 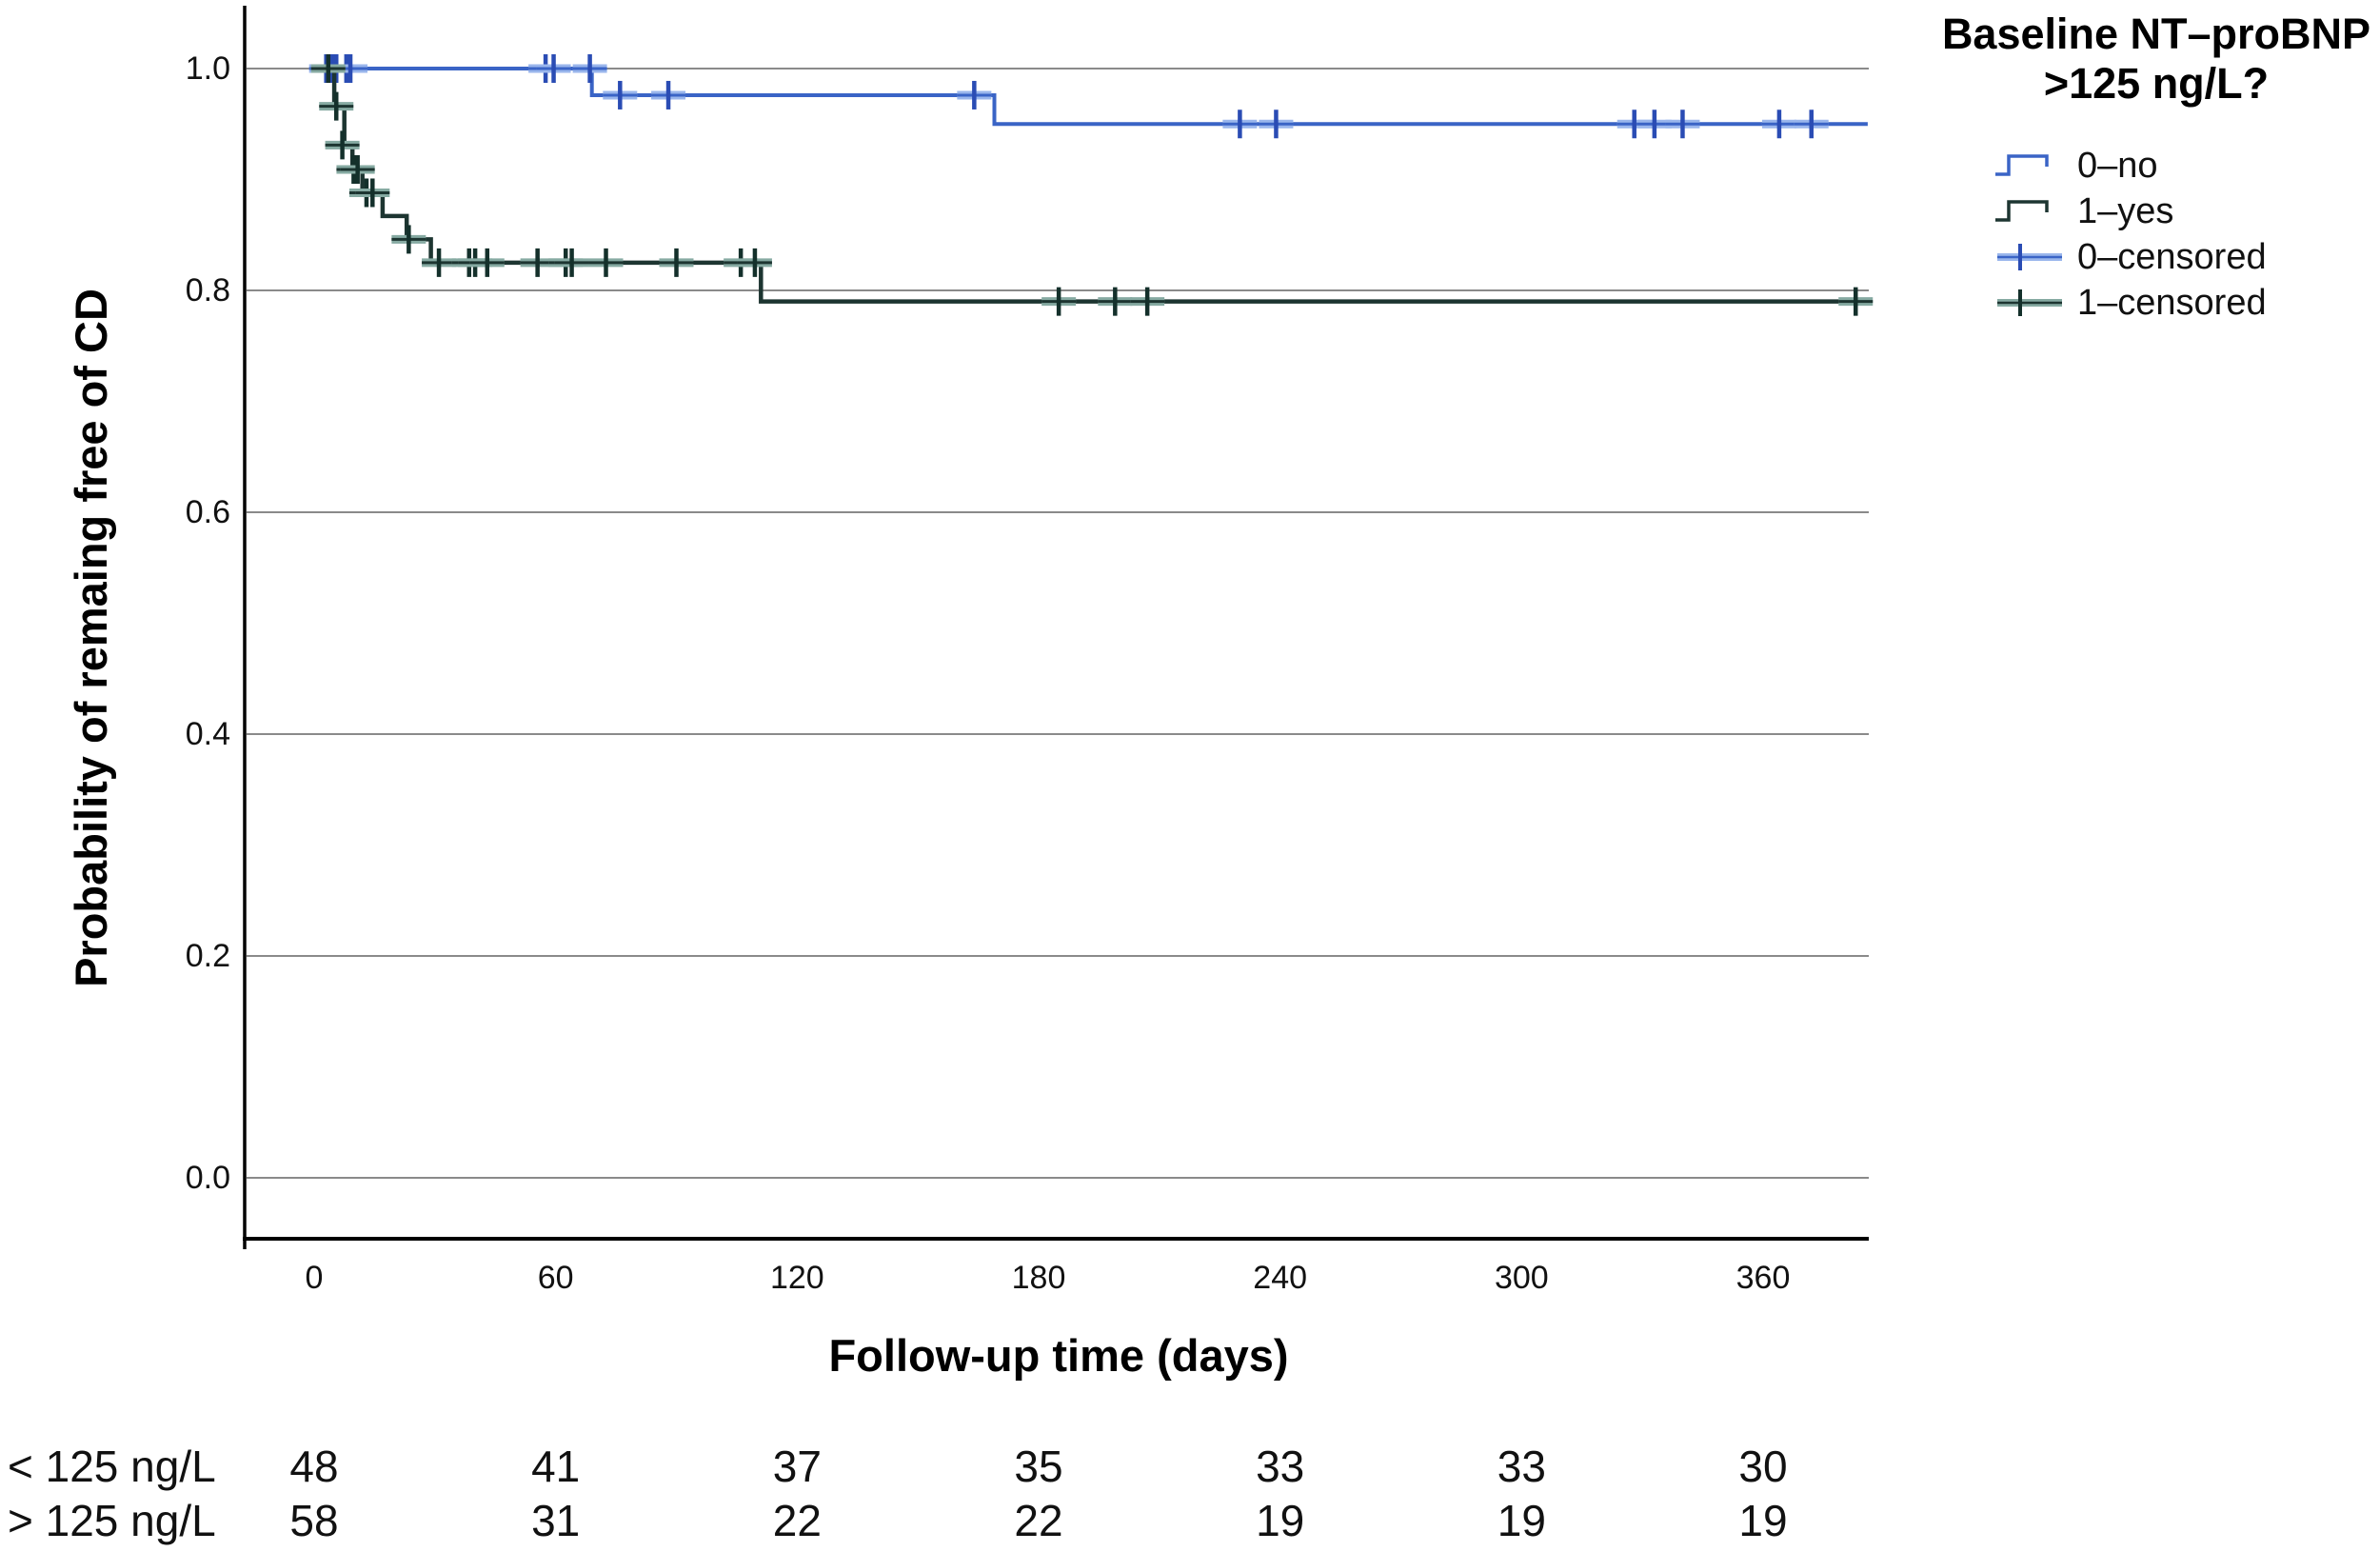 What do you see at coordinates (1058, 1355) in the screenshot?
I see `x-axis-title: Follow-up time (days)` at bounding box center [1058, 1355].